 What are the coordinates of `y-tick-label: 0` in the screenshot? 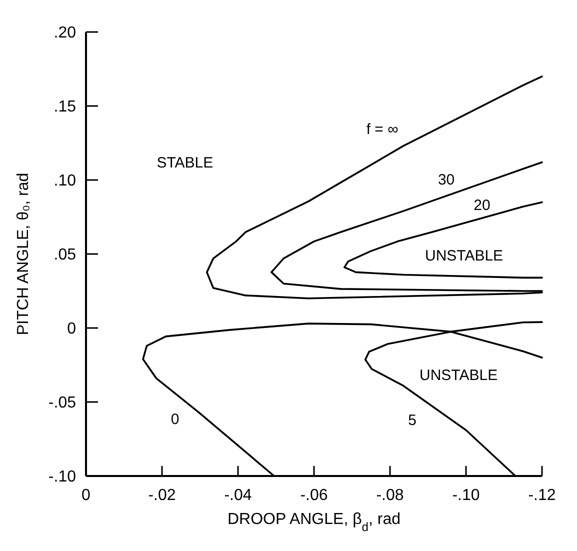 It's located at (71, 329).